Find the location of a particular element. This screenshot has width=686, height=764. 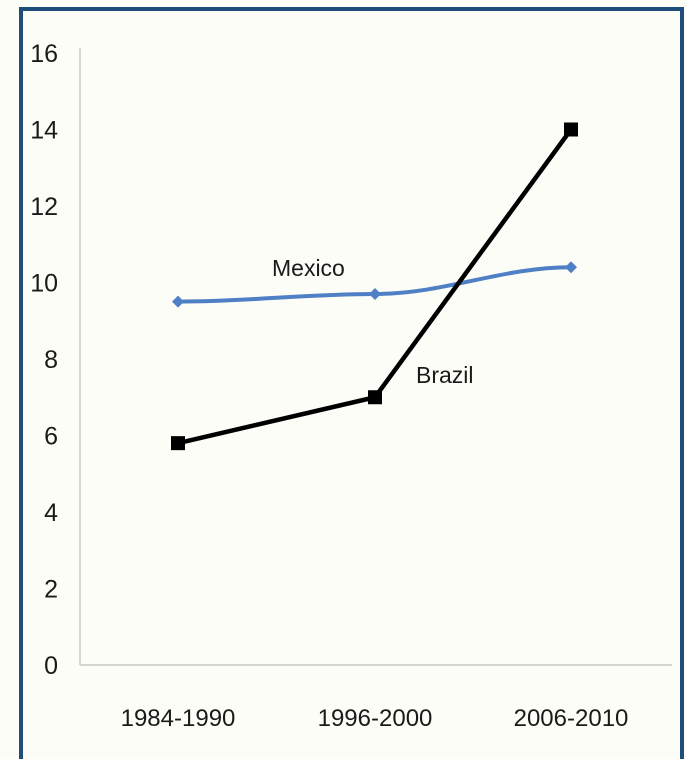

series-label-brazil: Brazil is located at coordinates (445, 375).